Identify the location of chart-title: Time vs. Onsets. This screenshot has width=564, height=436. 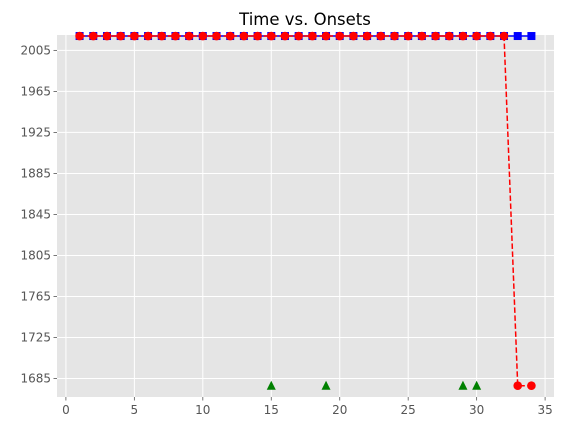
(304, 19).